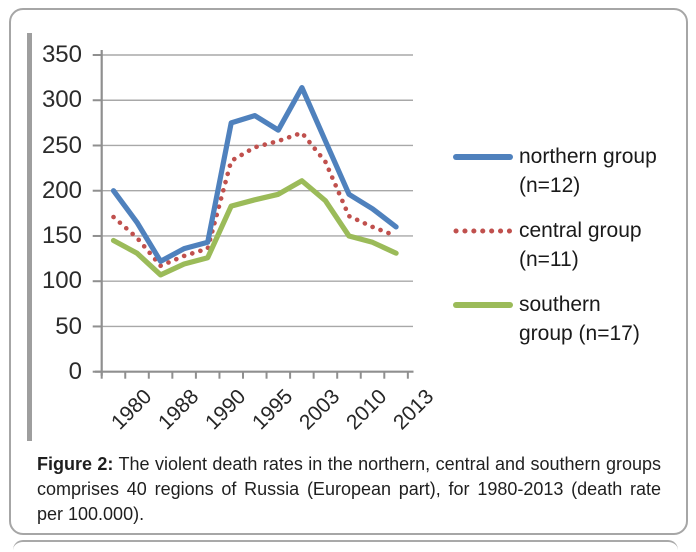 This screenshot has height=552, width=696. What do you see at coordinates (61, 235) in the screenshot?
I see `y-axis-label: 150` at bounding box center [61, 235].